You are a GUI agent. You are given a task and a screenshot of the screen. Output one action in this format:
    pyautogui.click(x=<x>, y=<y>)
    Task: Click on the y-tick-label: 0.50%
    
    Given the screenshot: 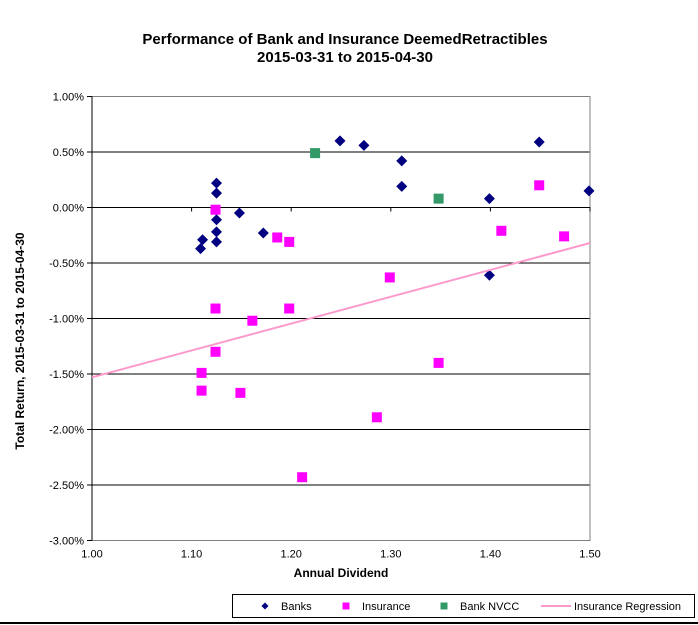 What is the action you would take?
    pyautogui.click(x=68, y=153)
    